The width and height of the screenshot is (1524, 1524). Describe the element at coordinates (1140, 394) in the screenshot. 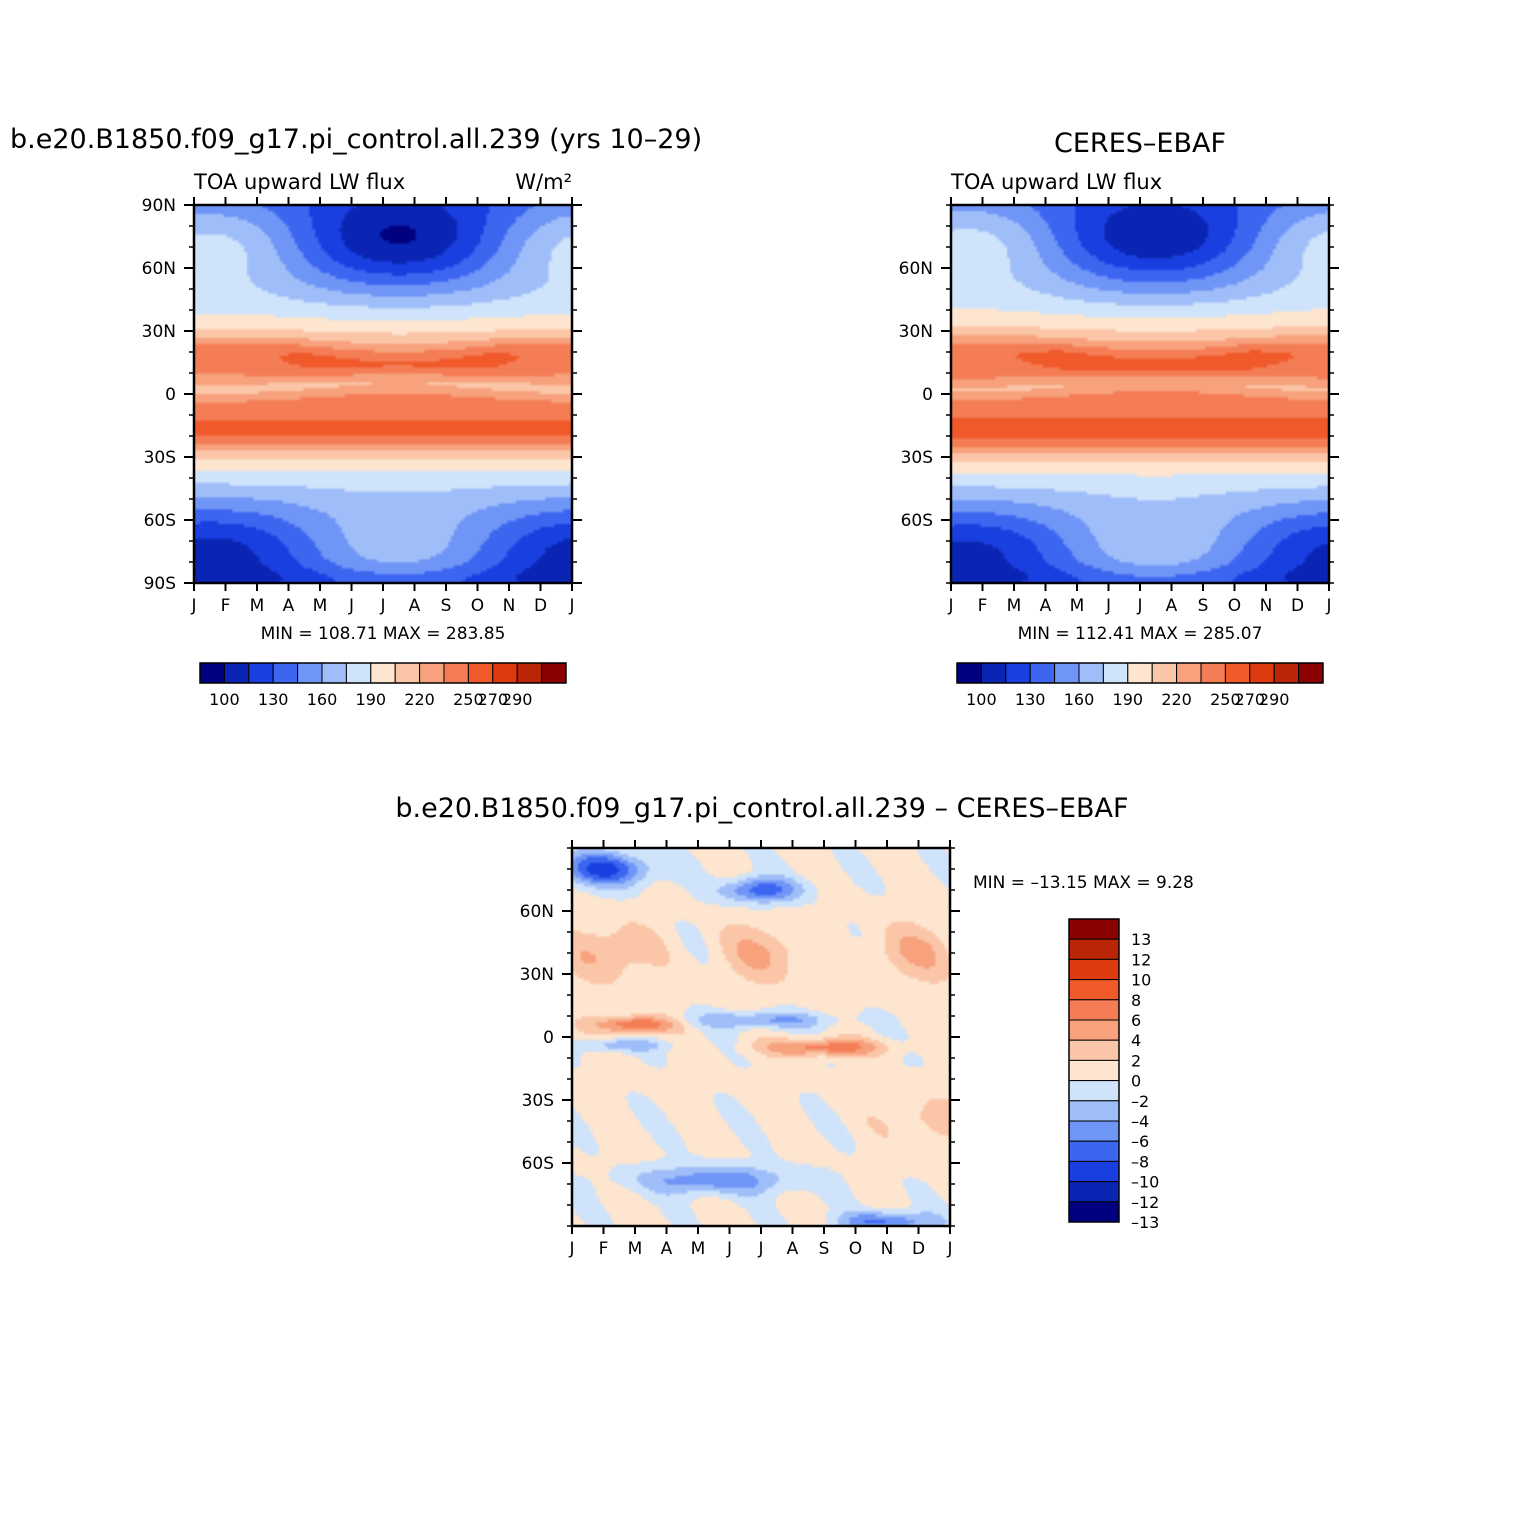

I see `obs-field-image` at that location.